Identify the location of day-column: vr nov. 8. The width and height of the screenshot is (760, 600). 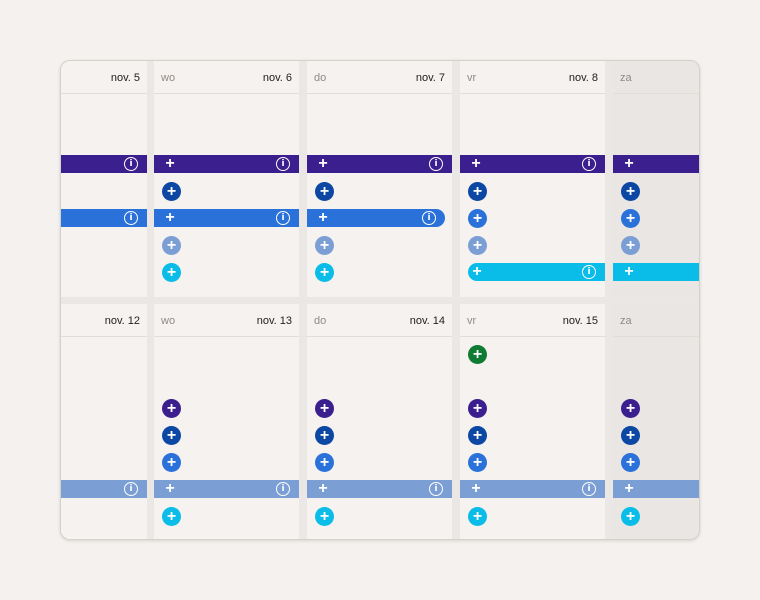
(532, 179).